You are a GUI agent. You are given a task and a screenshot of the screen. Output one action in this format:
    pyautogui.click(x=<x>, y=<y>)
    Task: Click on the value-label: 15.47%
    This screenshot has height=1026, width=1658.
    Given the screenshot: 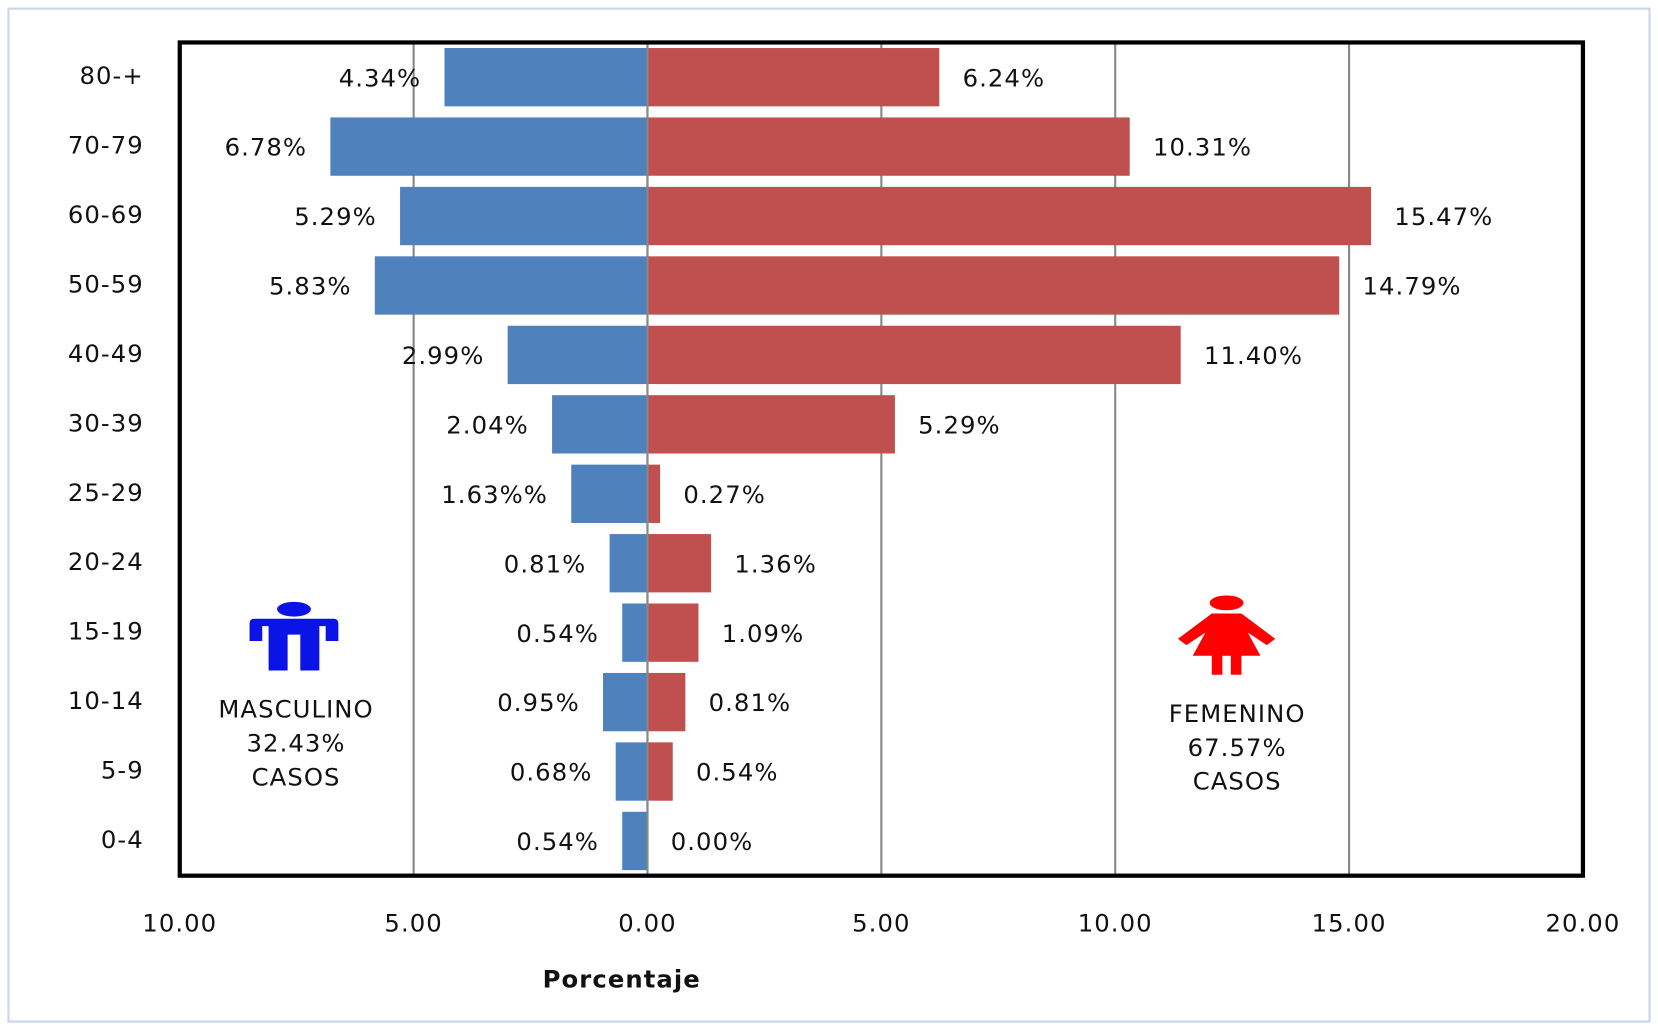 What is the action you would take?
    pyautogui.click(x=1443, y=216)
    